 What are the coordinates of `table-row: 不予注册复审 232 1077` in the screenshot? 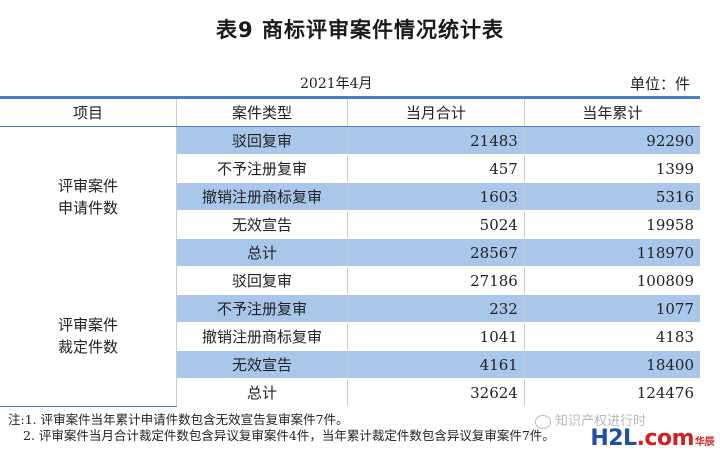 It's located at (350, 308).